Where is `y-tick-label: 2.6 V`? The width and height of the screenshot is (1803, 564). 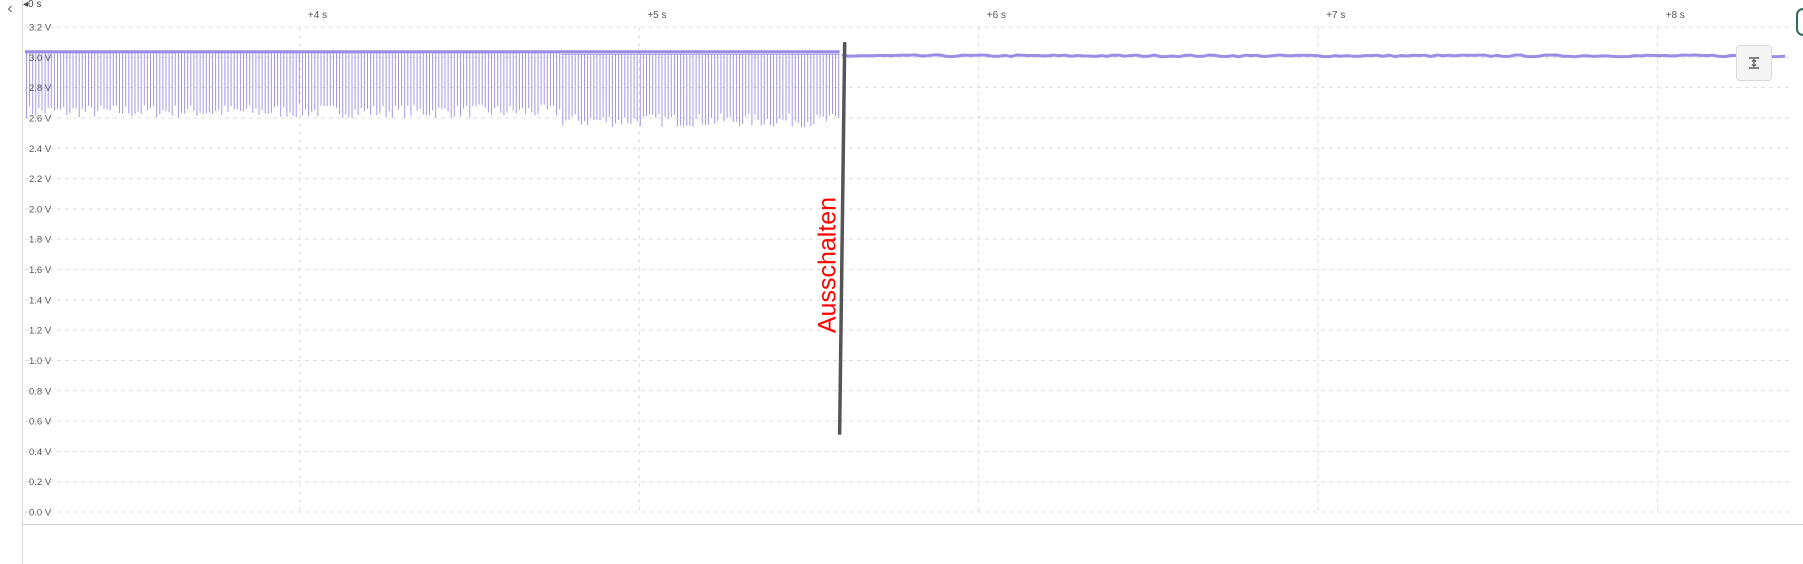 y-tick-label: 2.6 V is located at coordinates (40, 118).